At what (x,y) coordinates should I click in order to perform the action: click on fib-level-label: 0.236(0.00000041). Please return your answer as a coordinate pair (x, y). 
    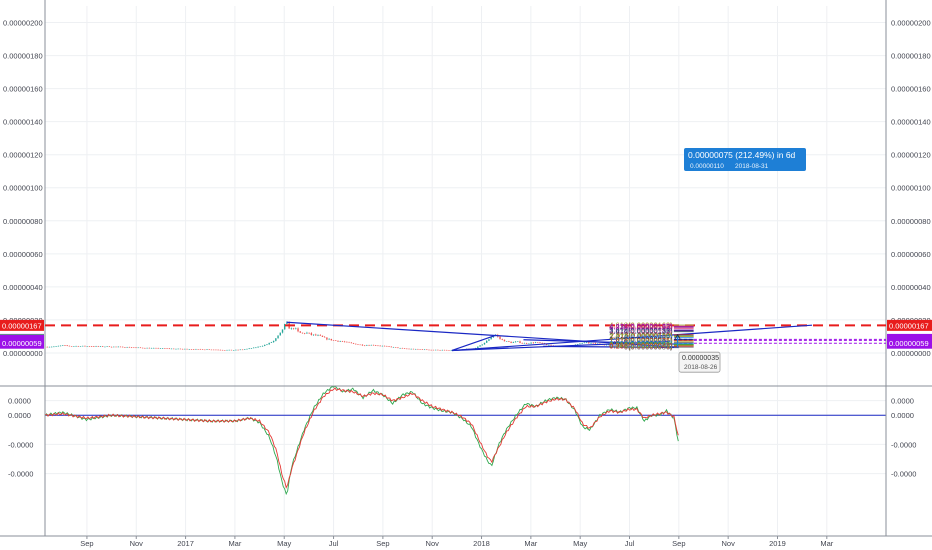
    Looking at the image, I should click on (641, 346).